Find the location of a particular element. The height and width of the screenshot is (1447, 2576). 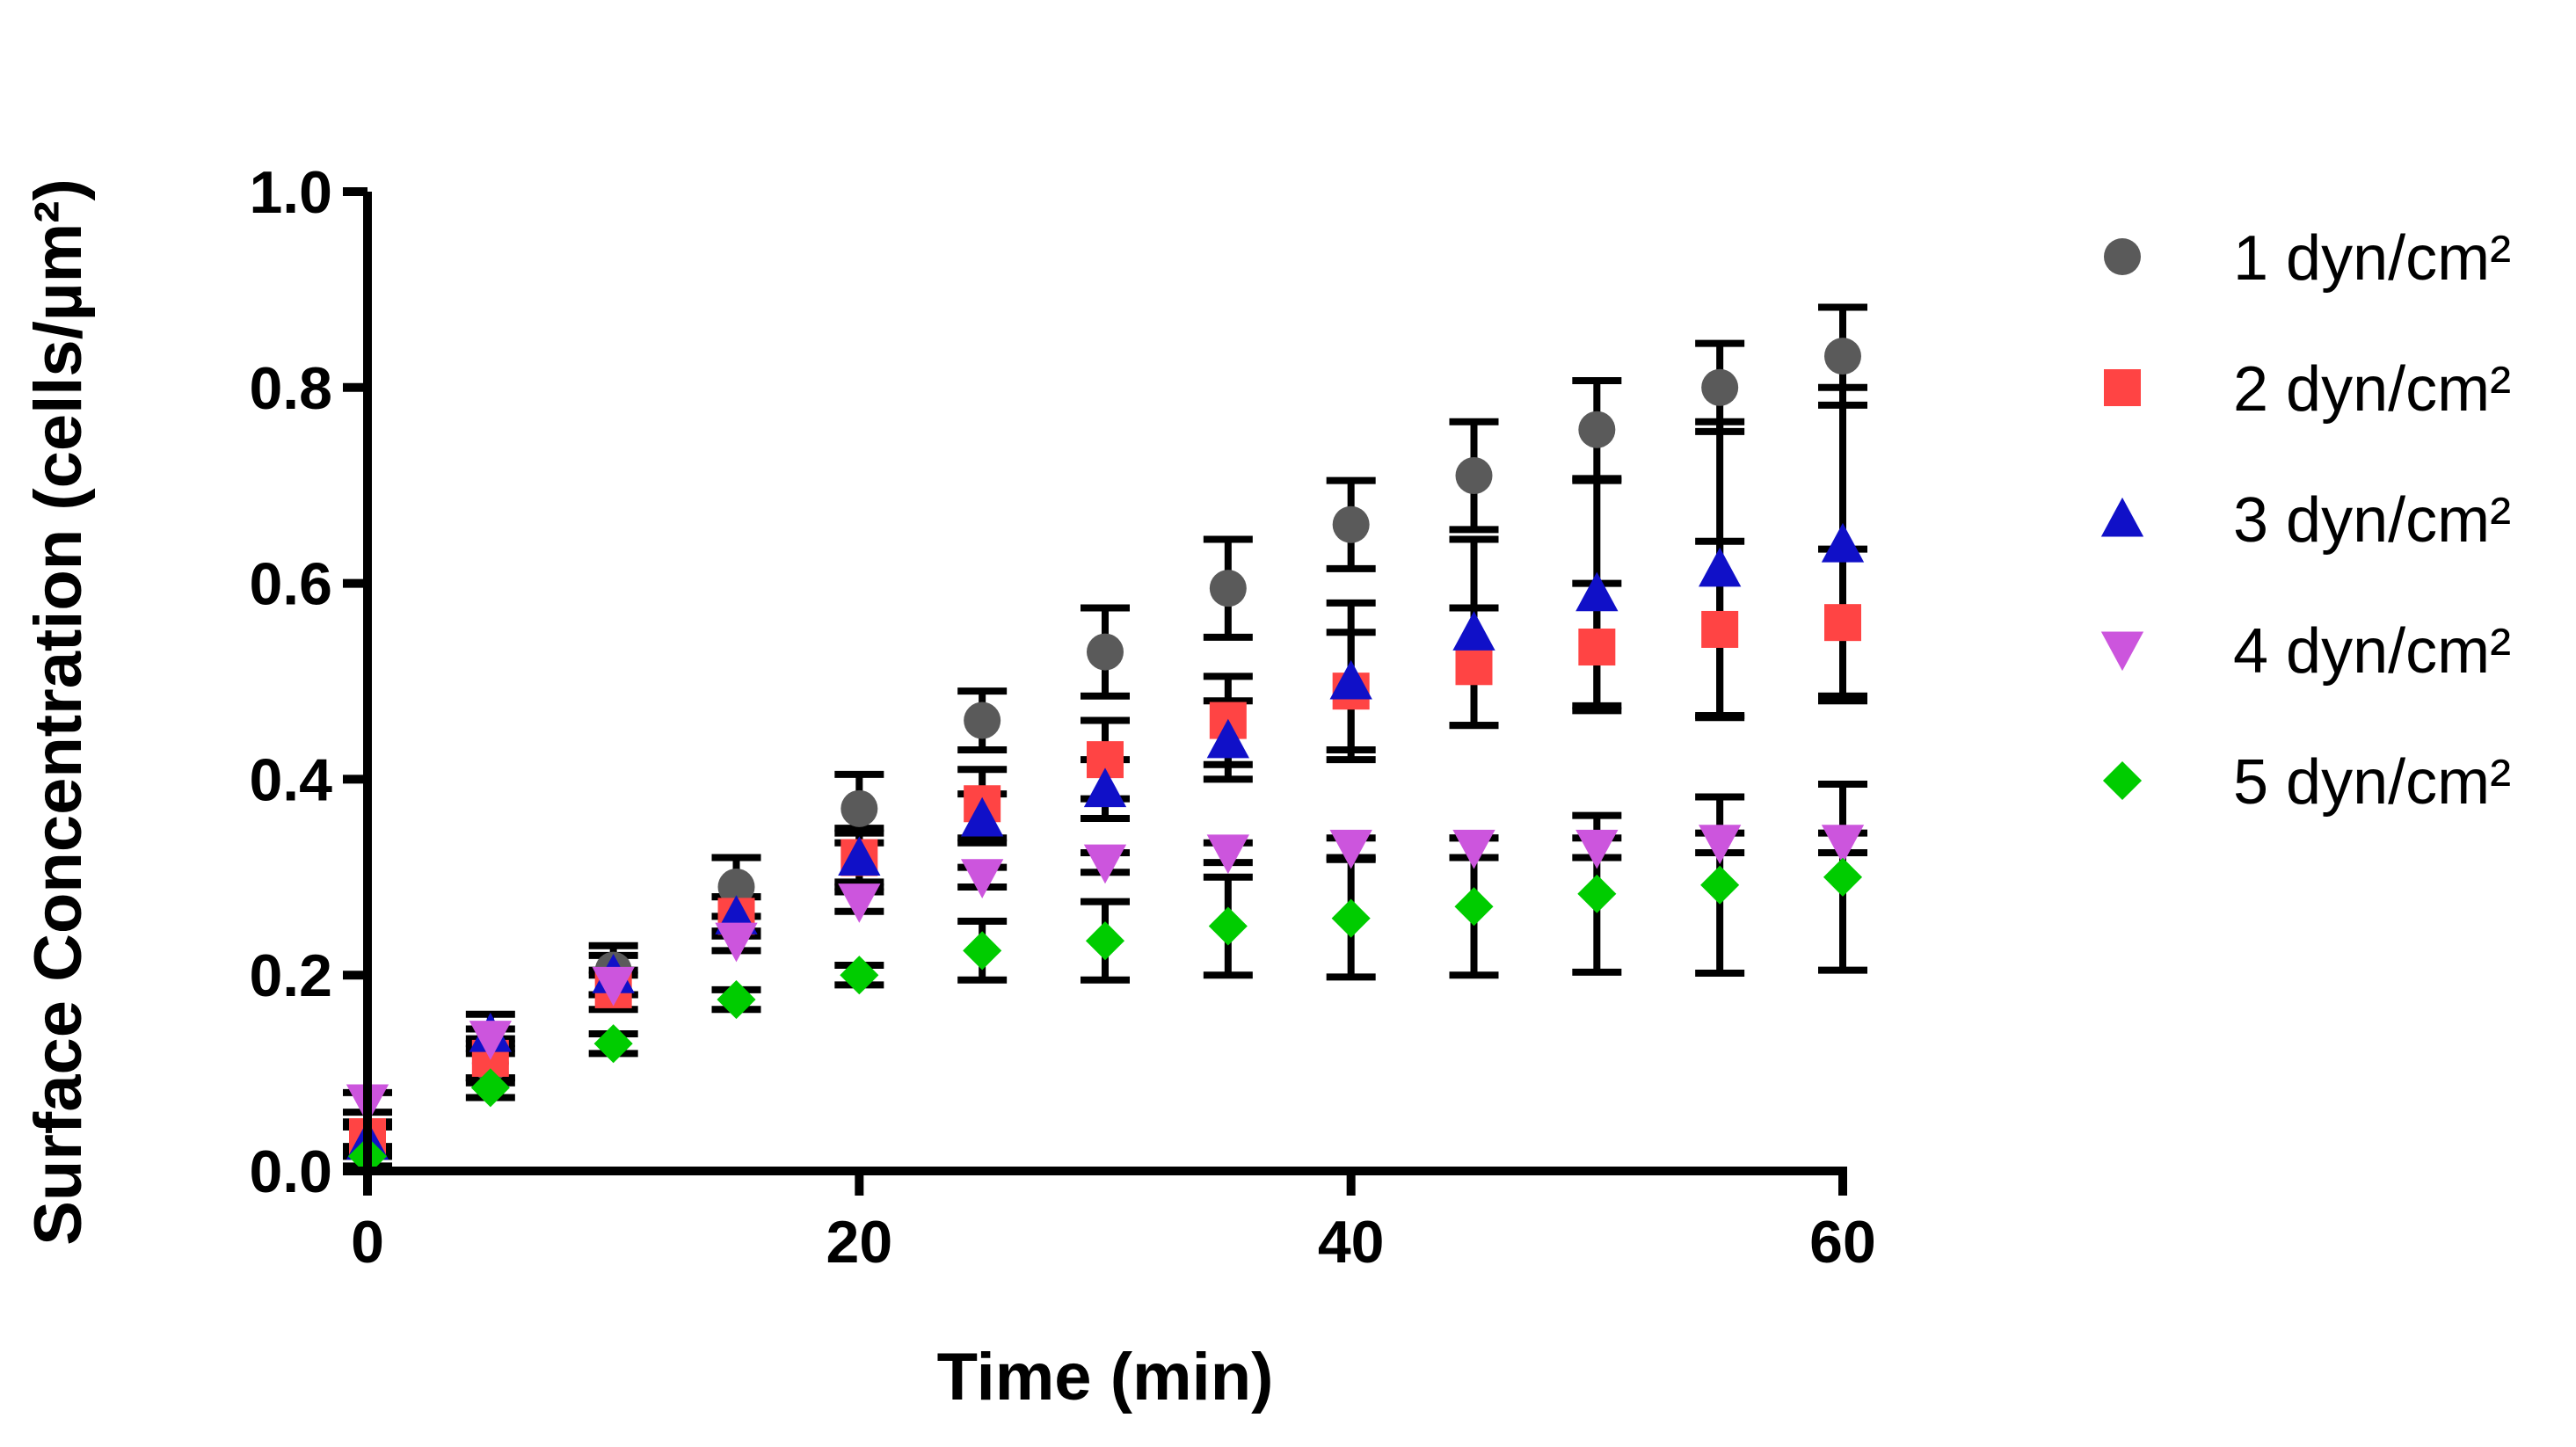

legend-item: 1 dyn/cm² is located at coordinates (2307, 259).